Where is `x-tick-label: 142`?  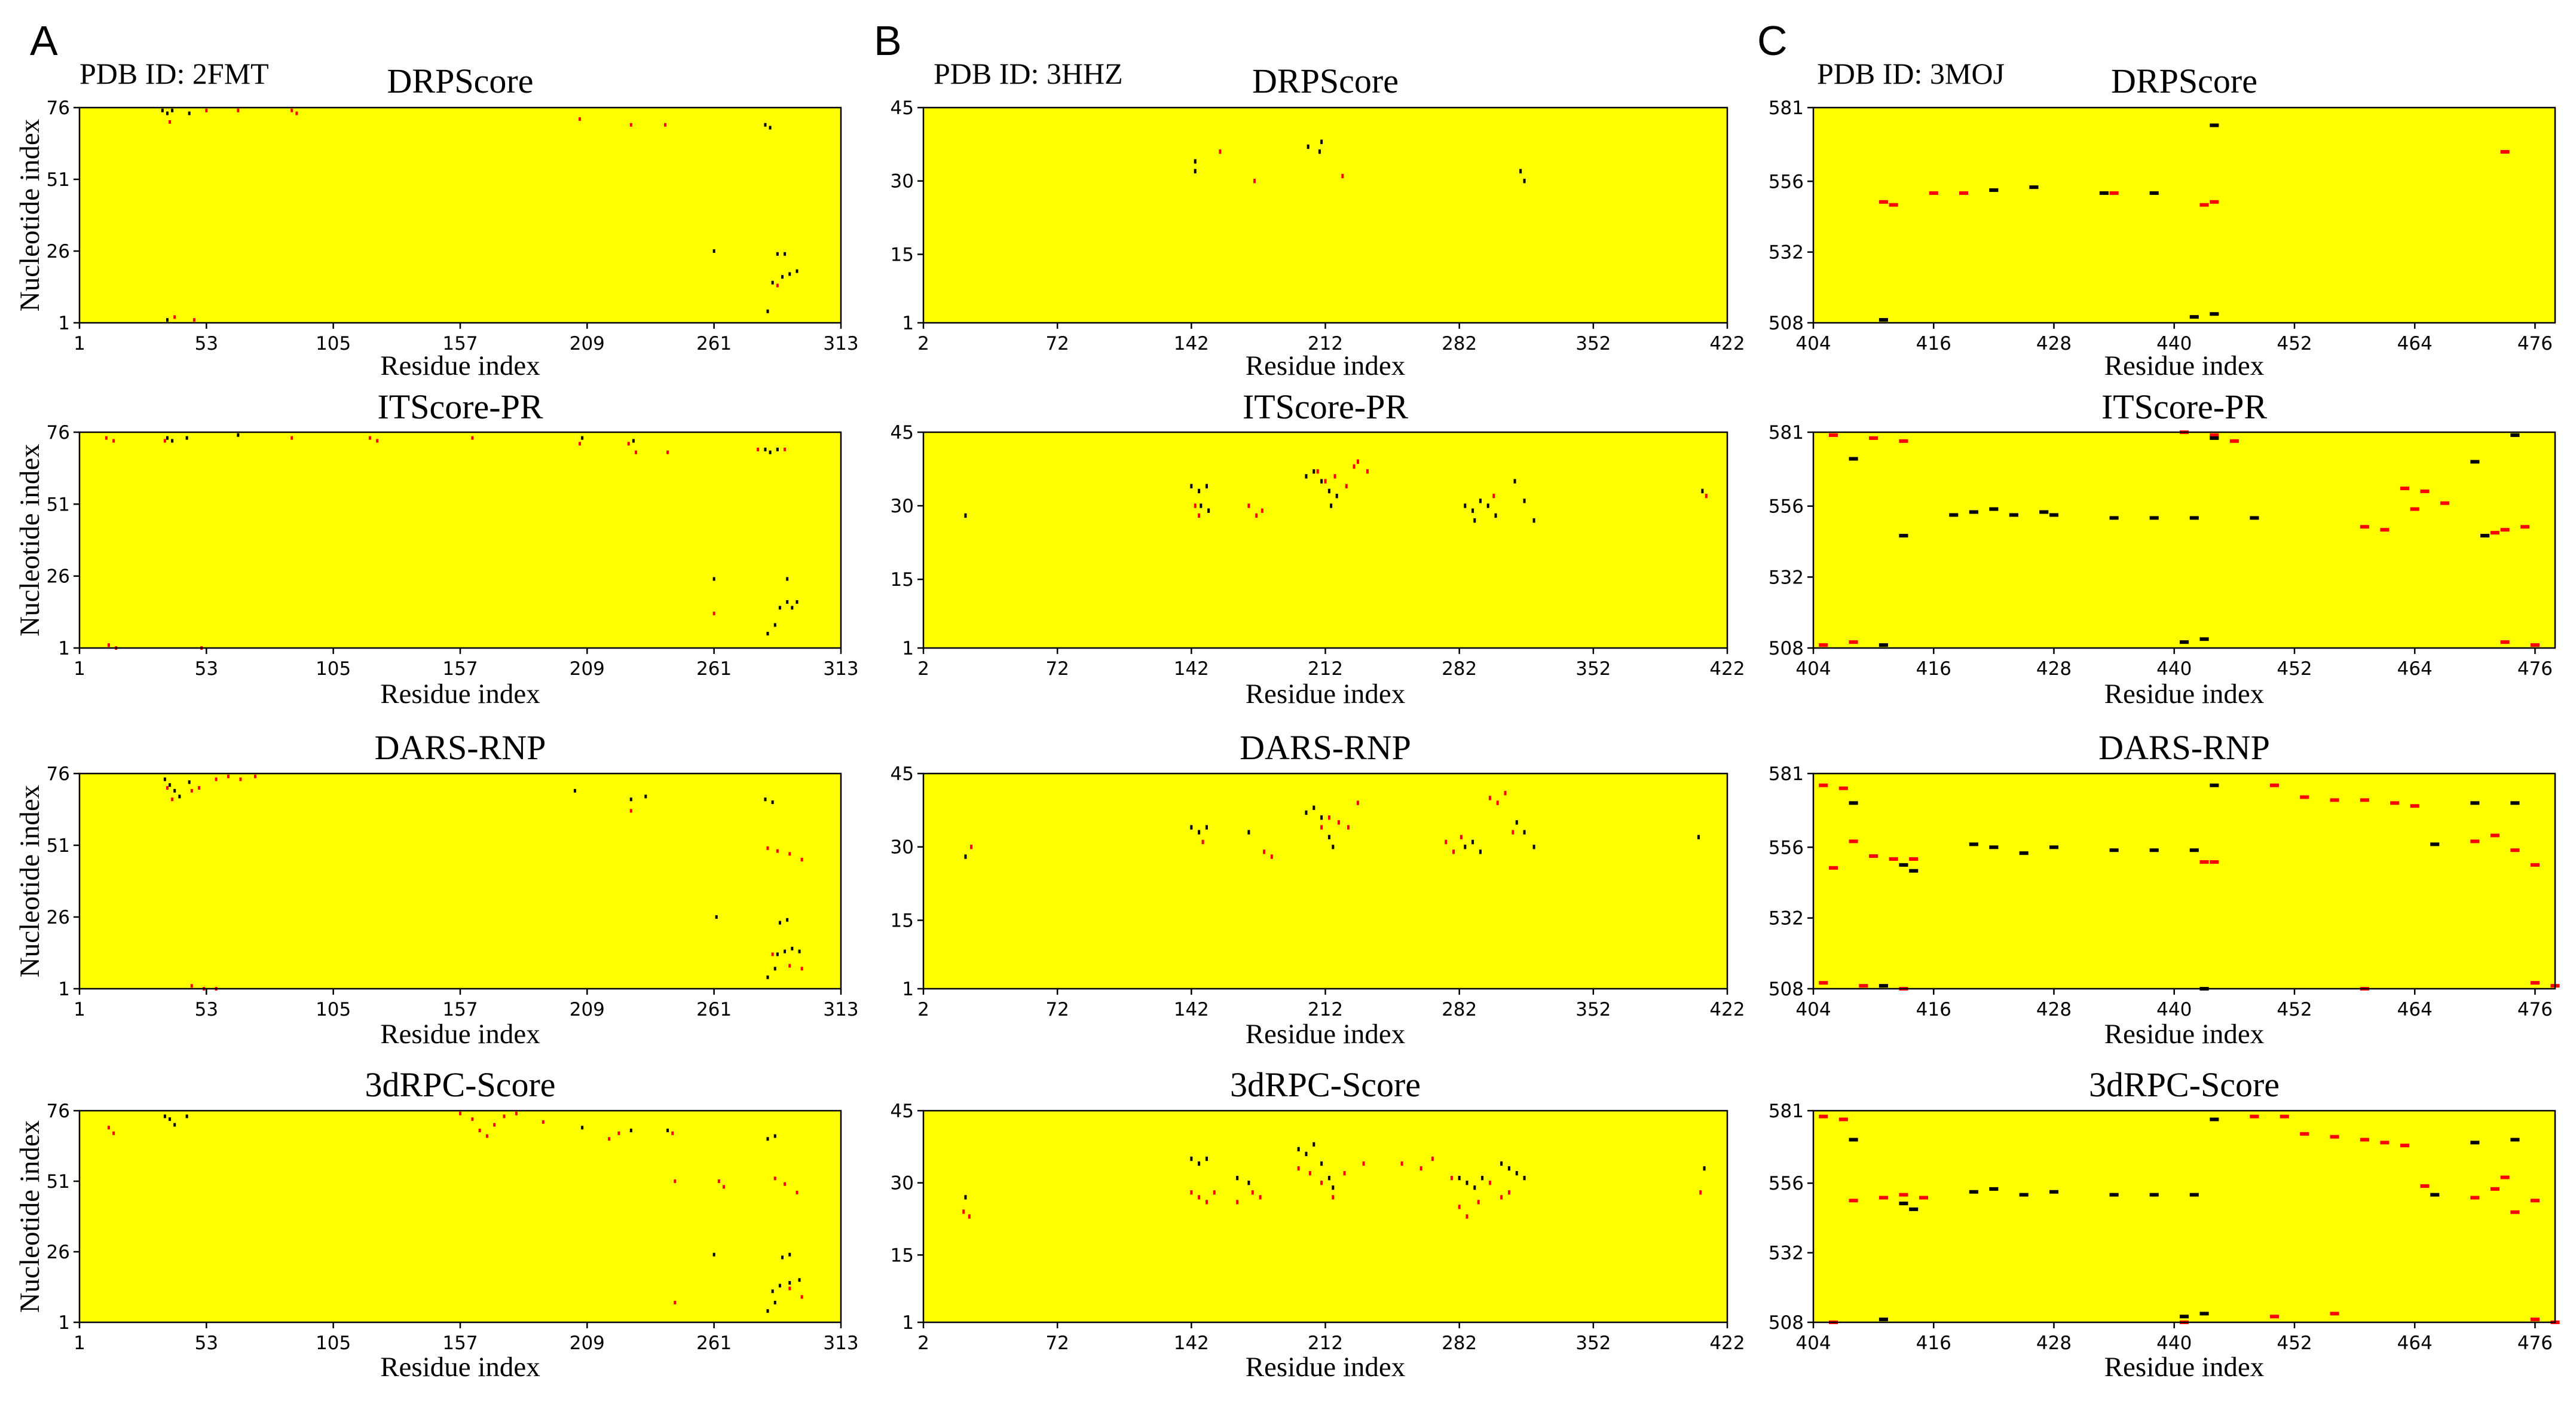 x-tick-label: 142 is located at coordinates (1191, 669).